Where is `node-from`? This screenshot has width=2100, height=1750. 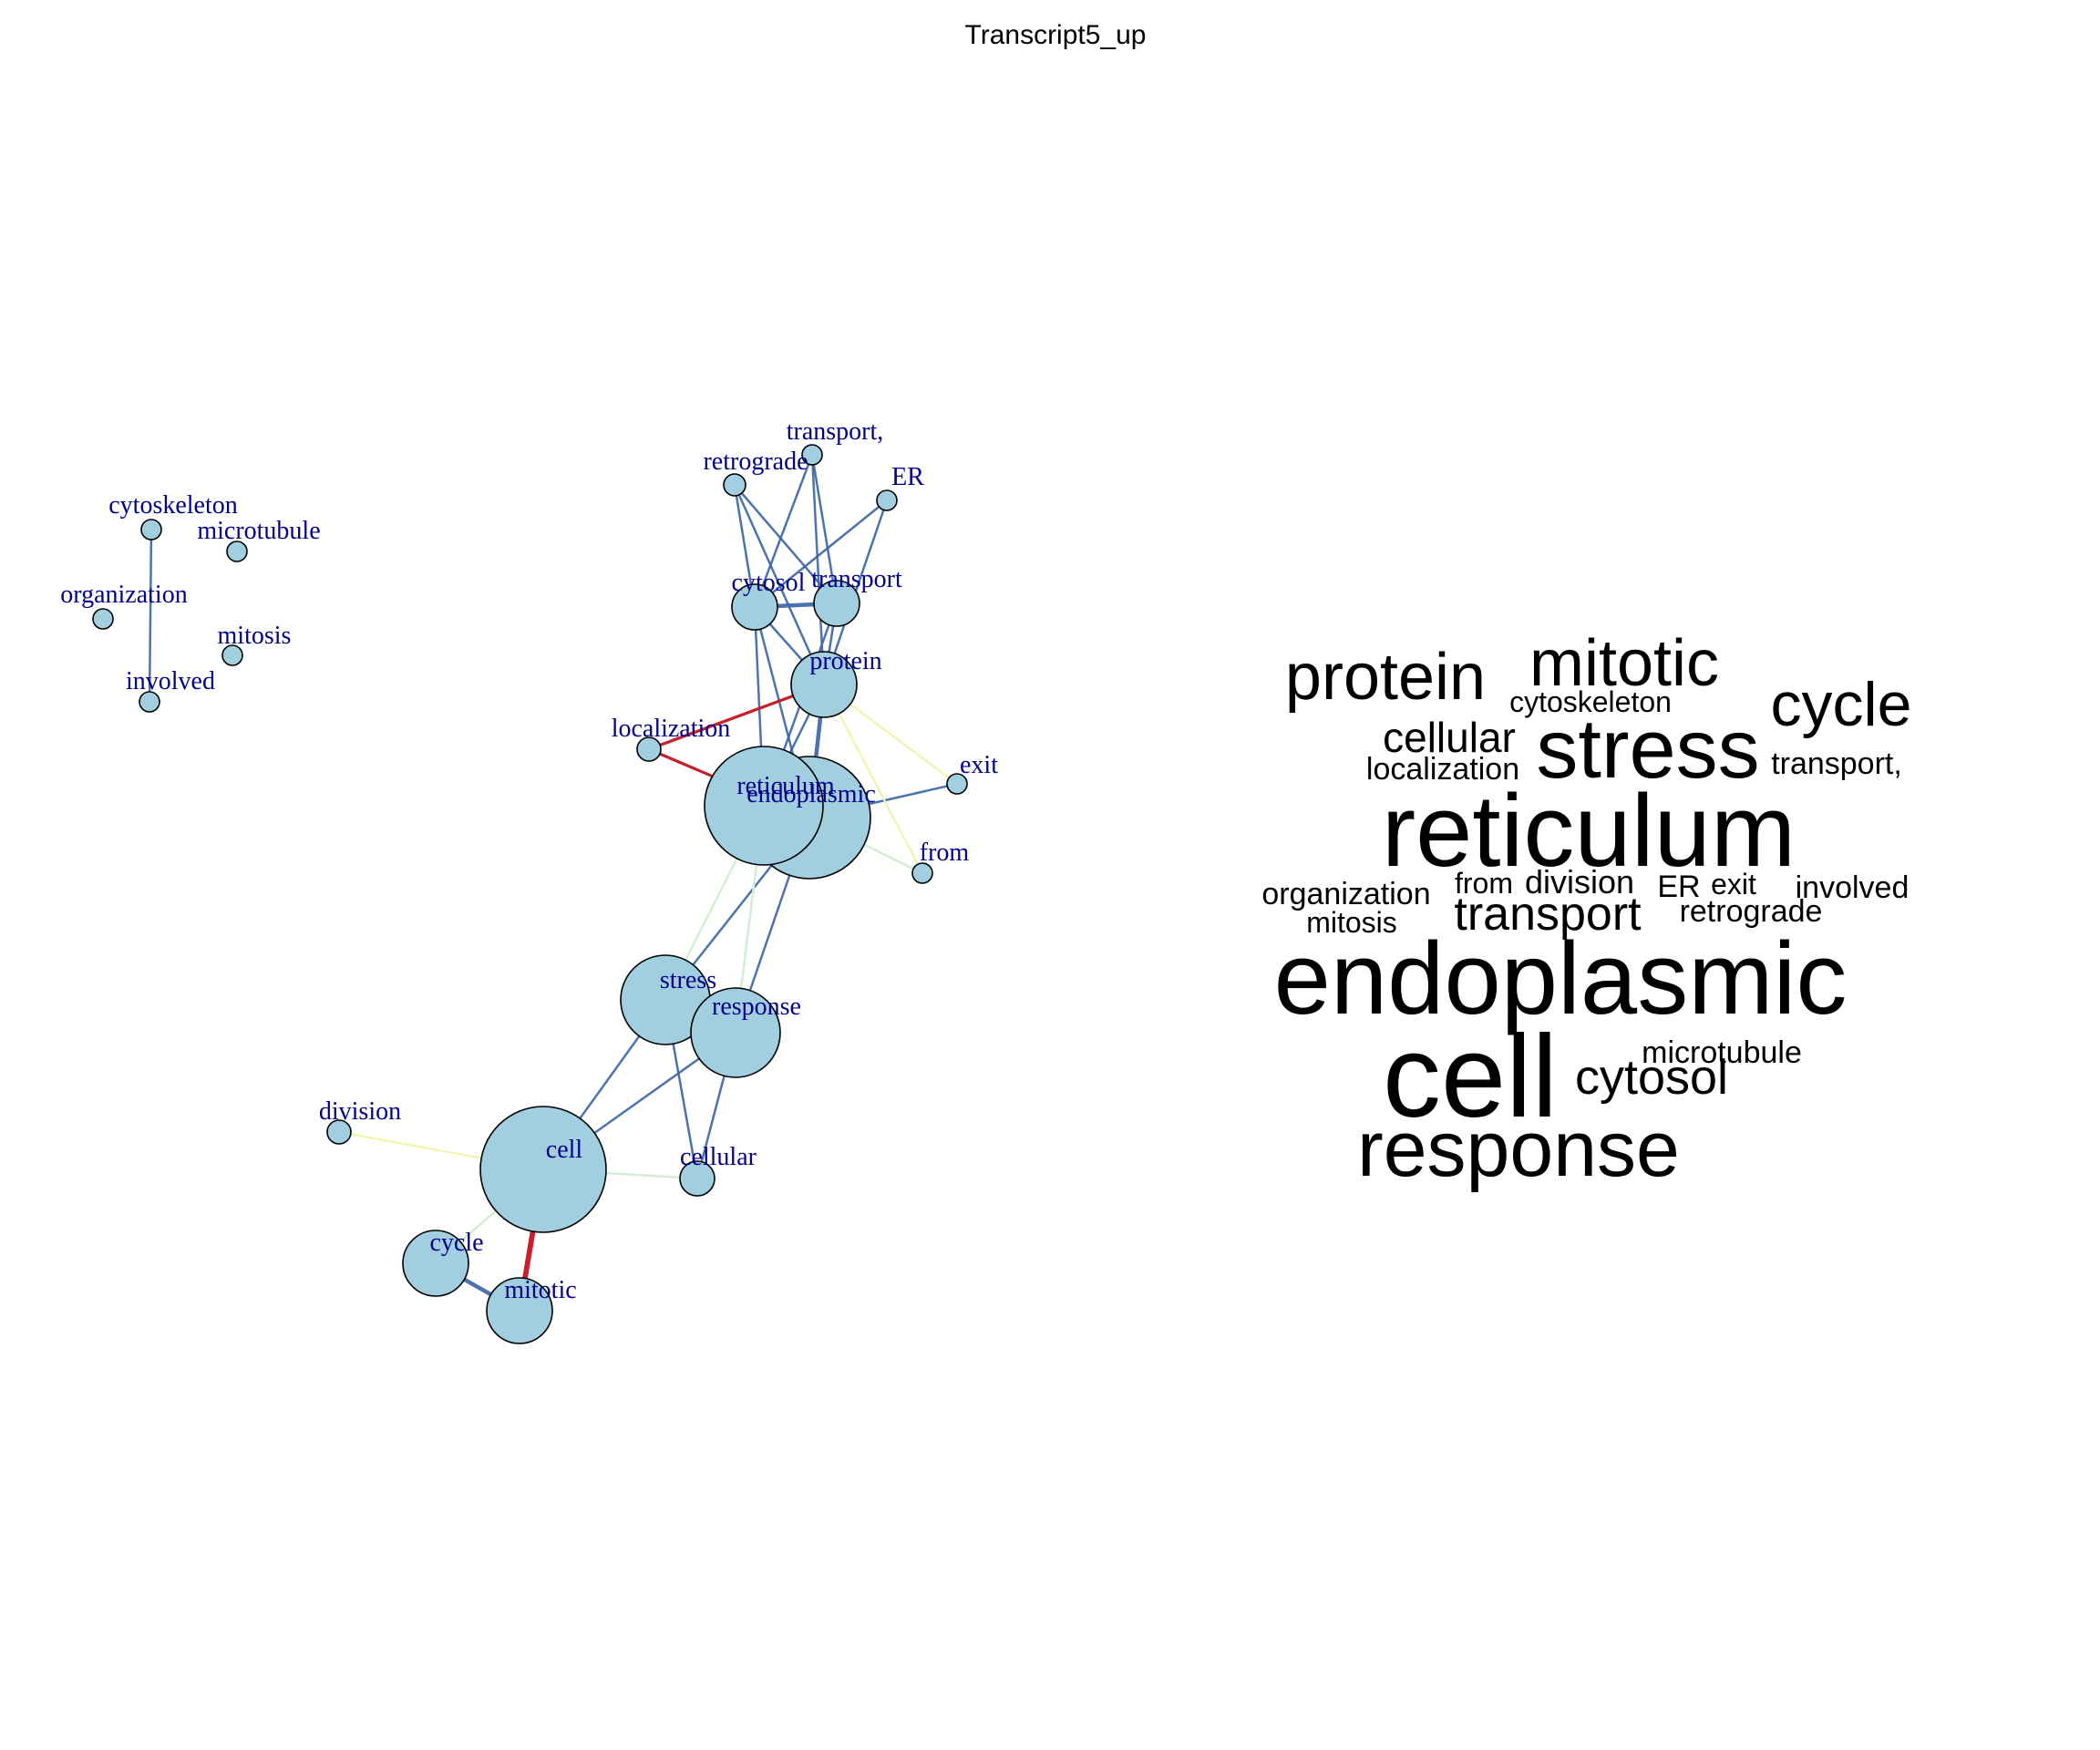 node-from is located at coordinates (922, 873).